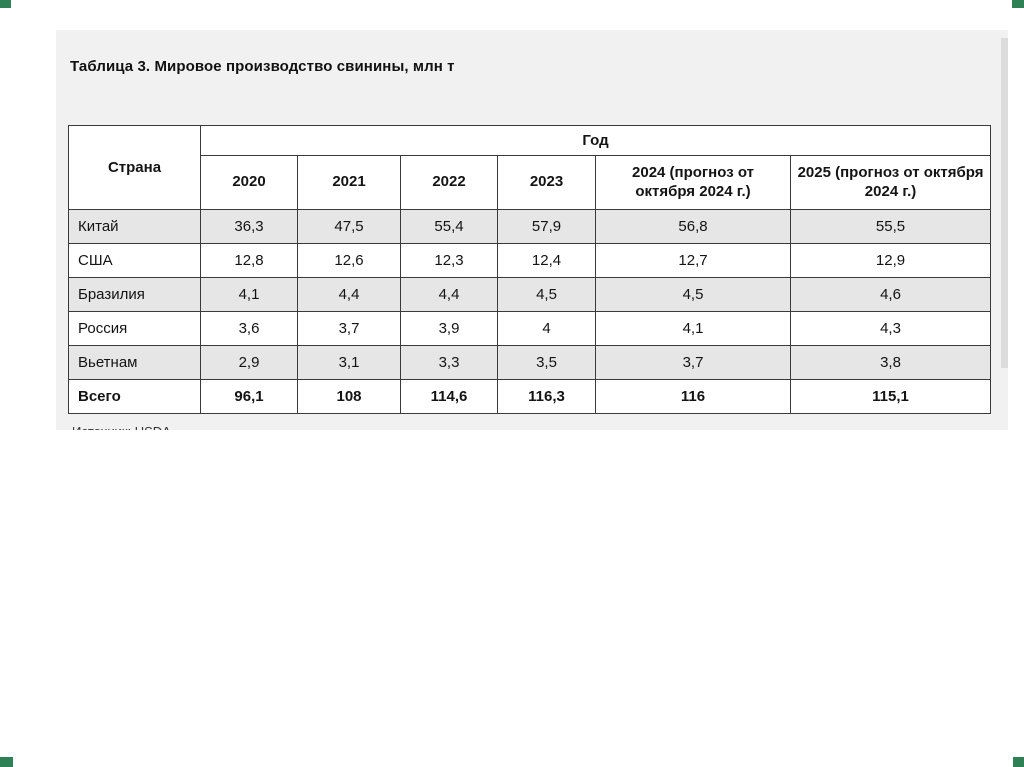 This screenshot has width=1024, height=767. I want to click on table-row: Россия 3,6 3,7 3,9 4 4,1 4,3, so click(530, 328).